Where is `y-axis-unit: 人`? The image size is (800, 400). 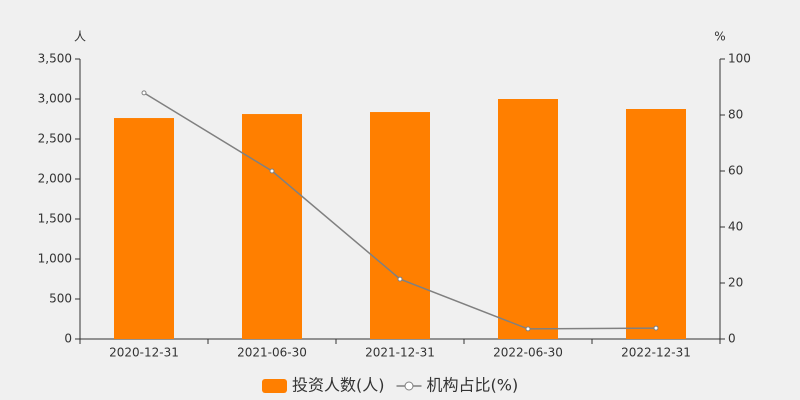
y-axis-unit: 人 is located at coordinates (80, 37).